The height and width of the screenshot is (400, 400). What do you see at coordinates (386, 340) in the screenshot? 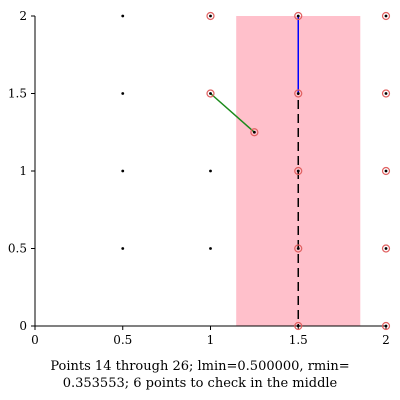
I see `x-tick-label: 2` at bounding box center [386, 340].